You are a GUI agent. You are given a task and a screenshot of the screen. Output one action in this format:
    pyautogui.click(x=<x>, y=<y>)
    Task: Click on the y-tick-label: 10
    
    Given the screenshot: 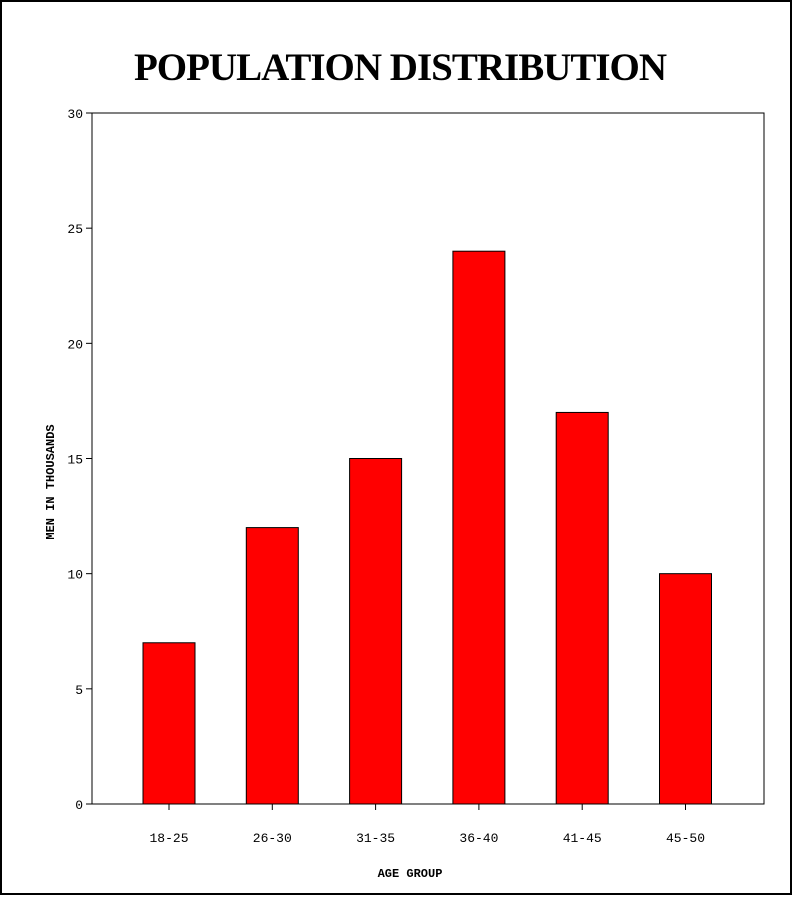 What is the action you would take?
    pyautogui.click(x=75, y=575)
    